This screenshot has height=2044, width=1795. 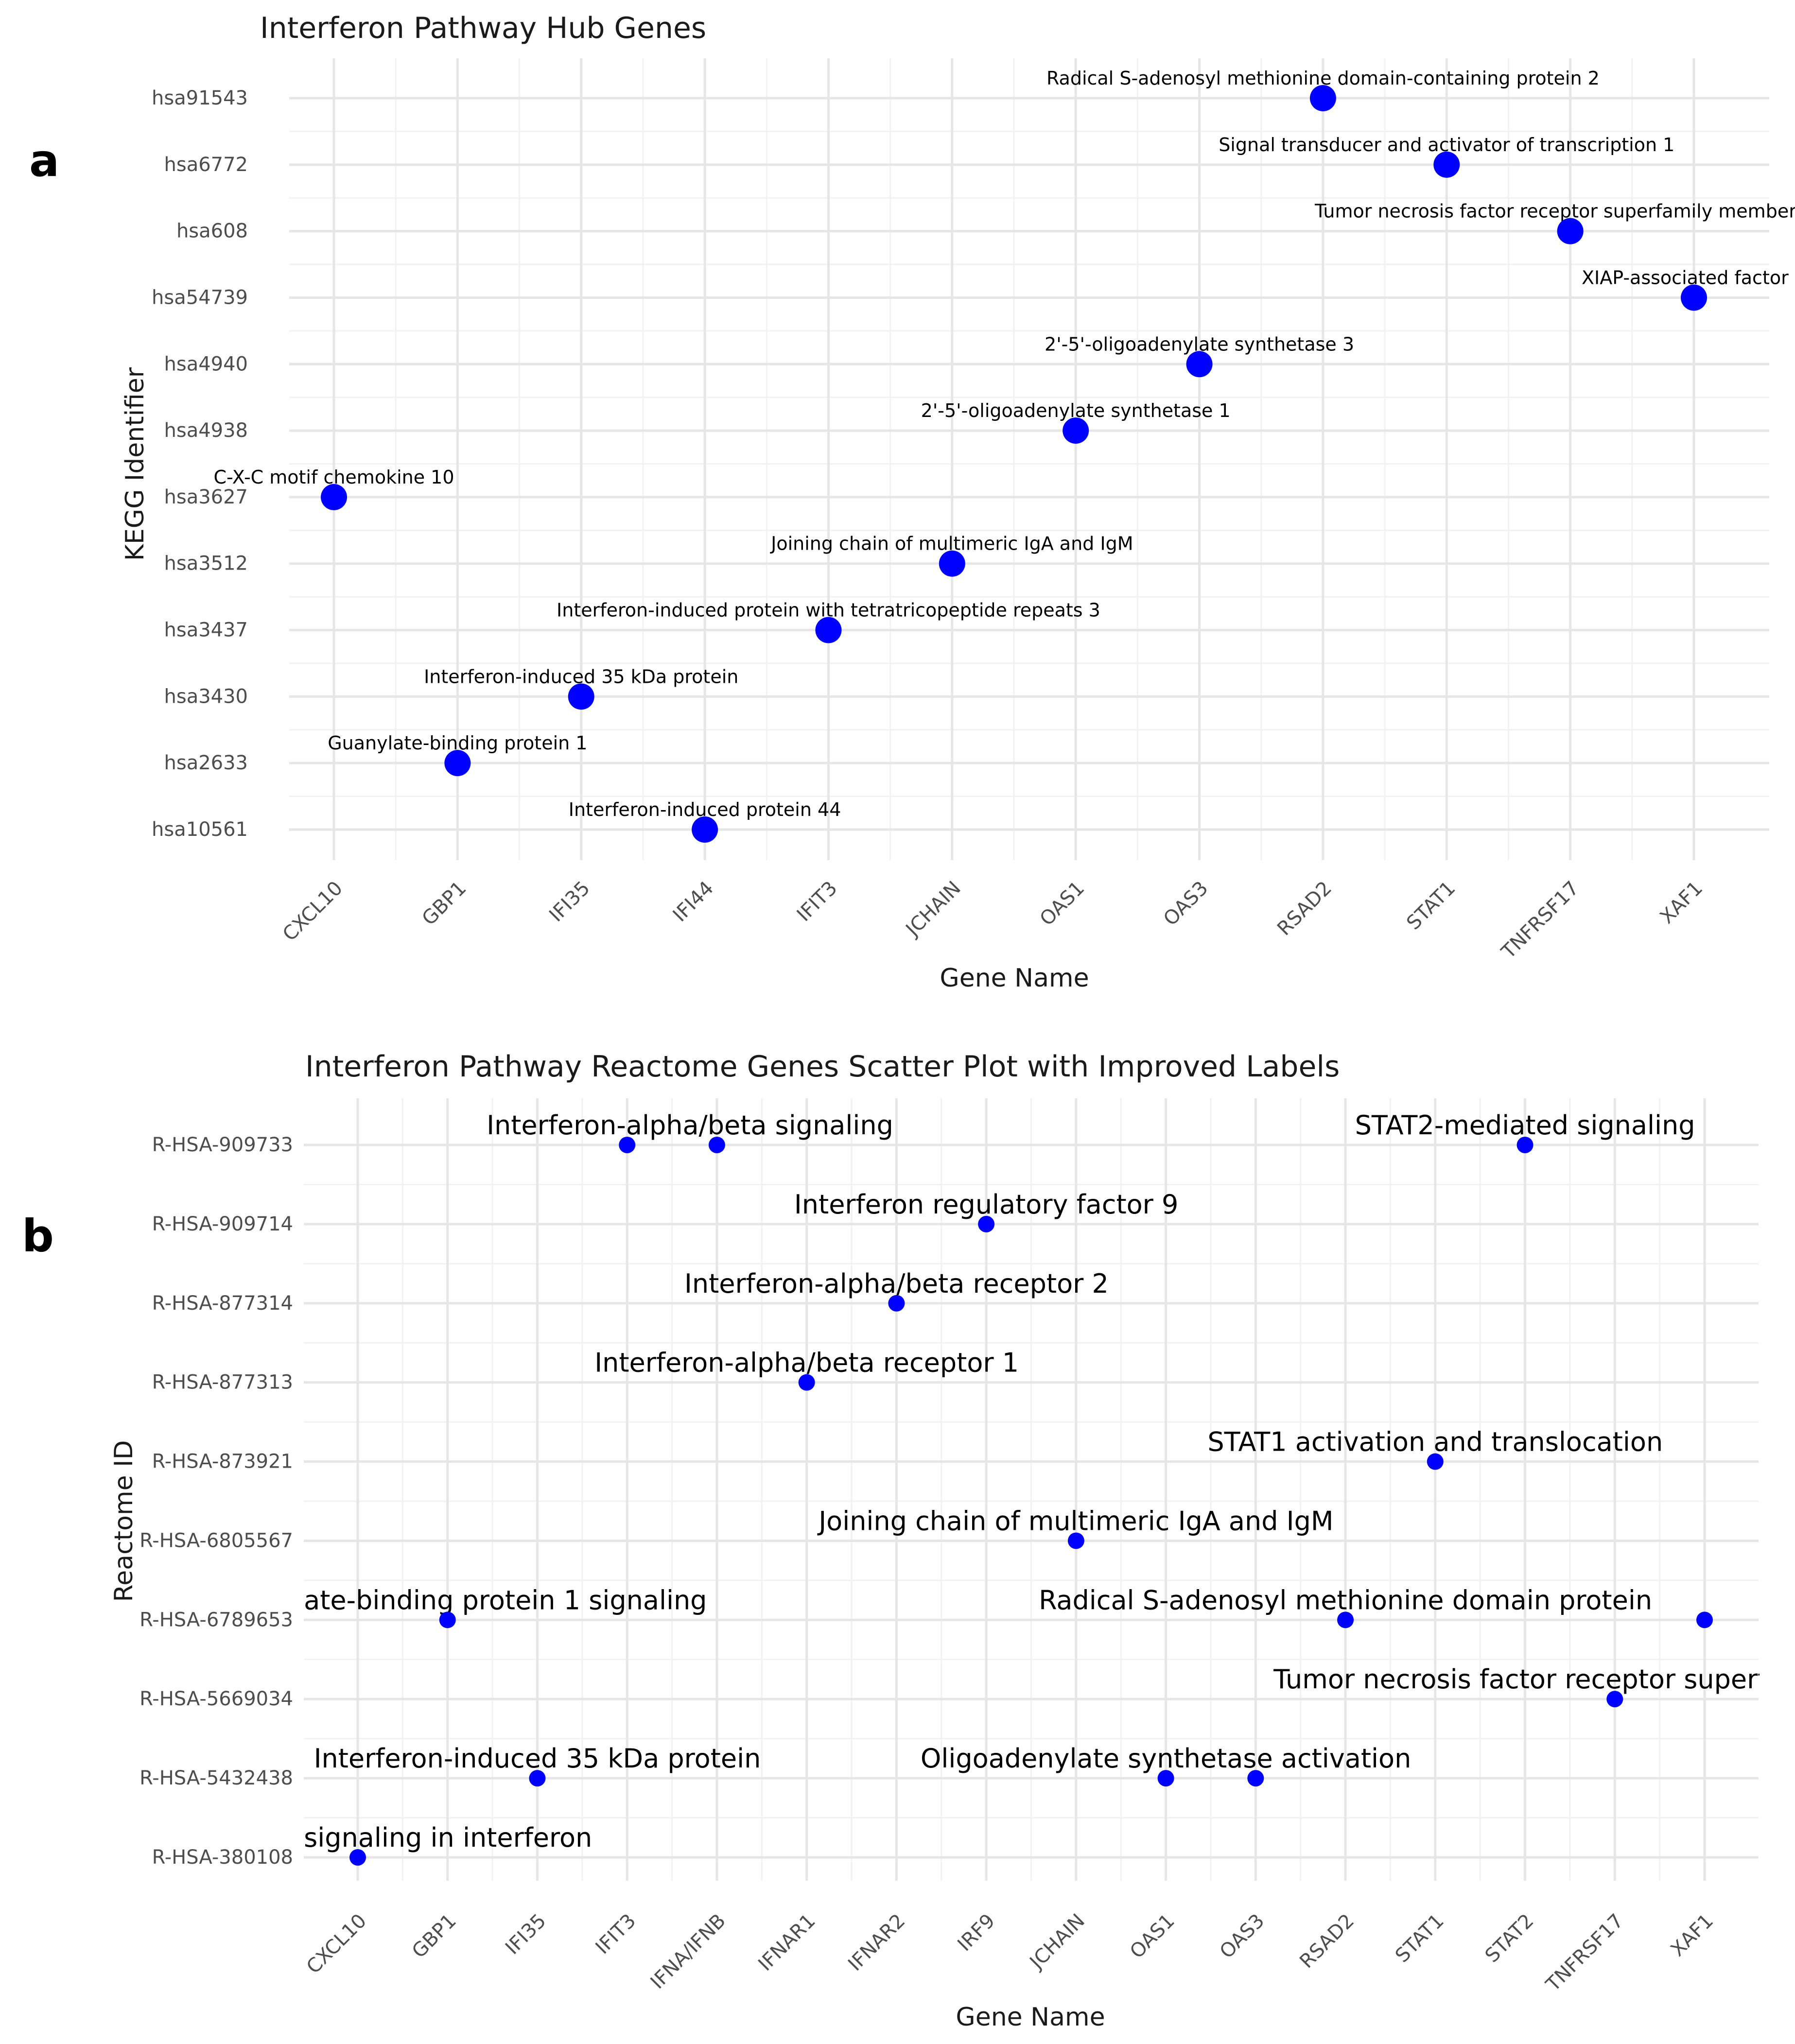 I want to click on y-tick-label: hsa54739, so click(x=200, y=298).